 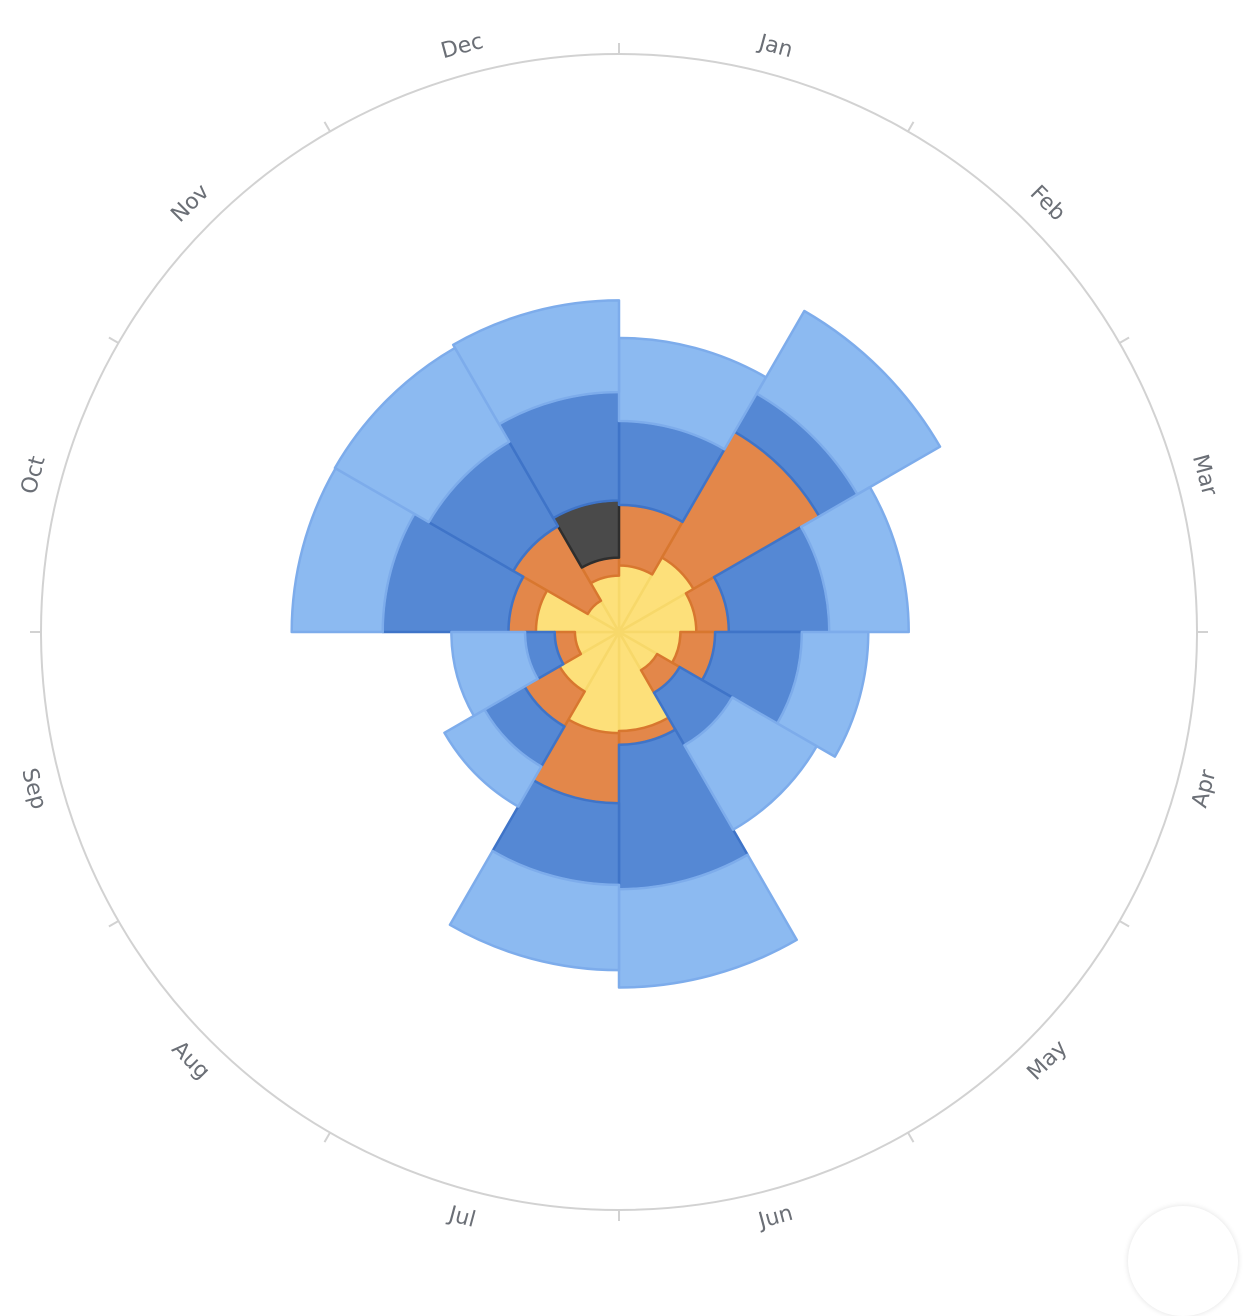 I want to click on category-label-may: May, so click(x=1048, y=1061).